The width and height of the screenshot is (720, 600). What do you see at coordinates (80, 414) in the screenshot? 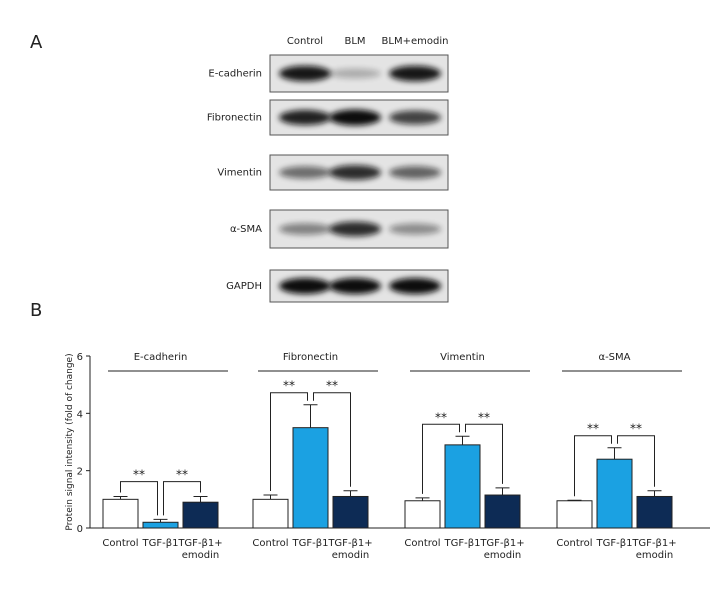
I see `y-tick-label: 4` at bounding box center [80, 414].